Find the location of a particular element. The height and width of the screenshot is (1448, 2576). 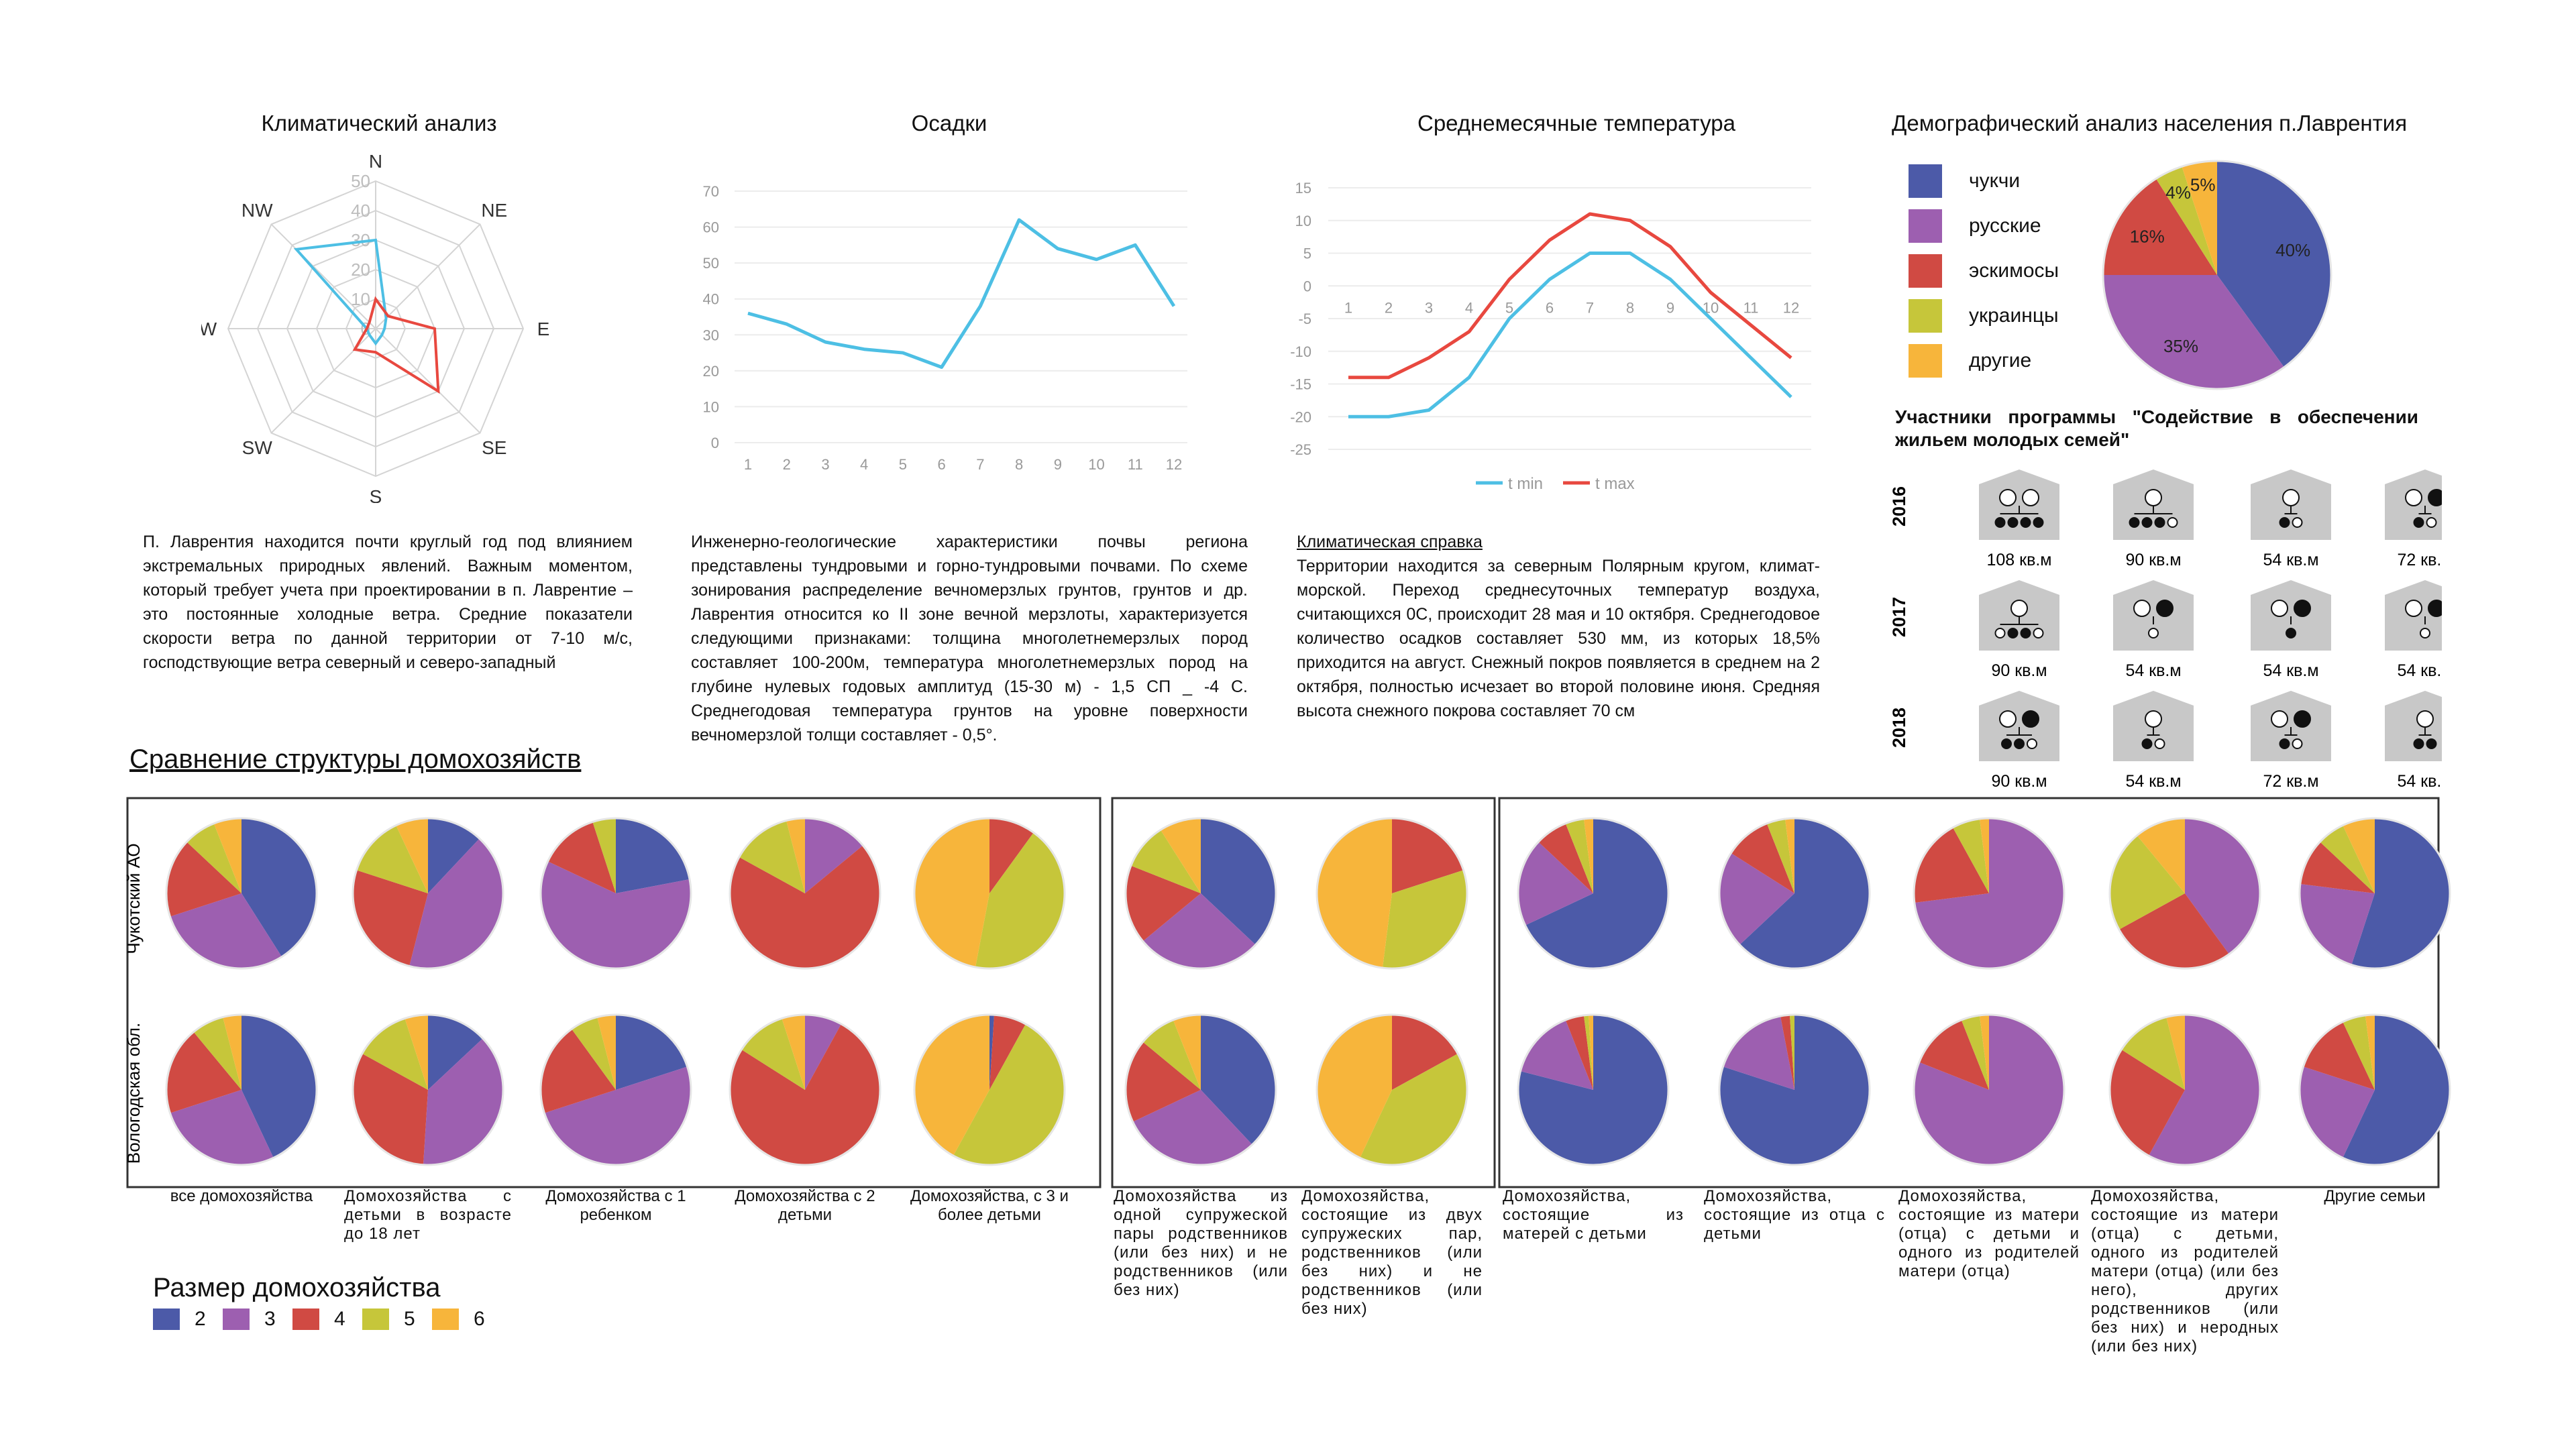

wind-dir-label-E: E is located at coordinates (543, 329).